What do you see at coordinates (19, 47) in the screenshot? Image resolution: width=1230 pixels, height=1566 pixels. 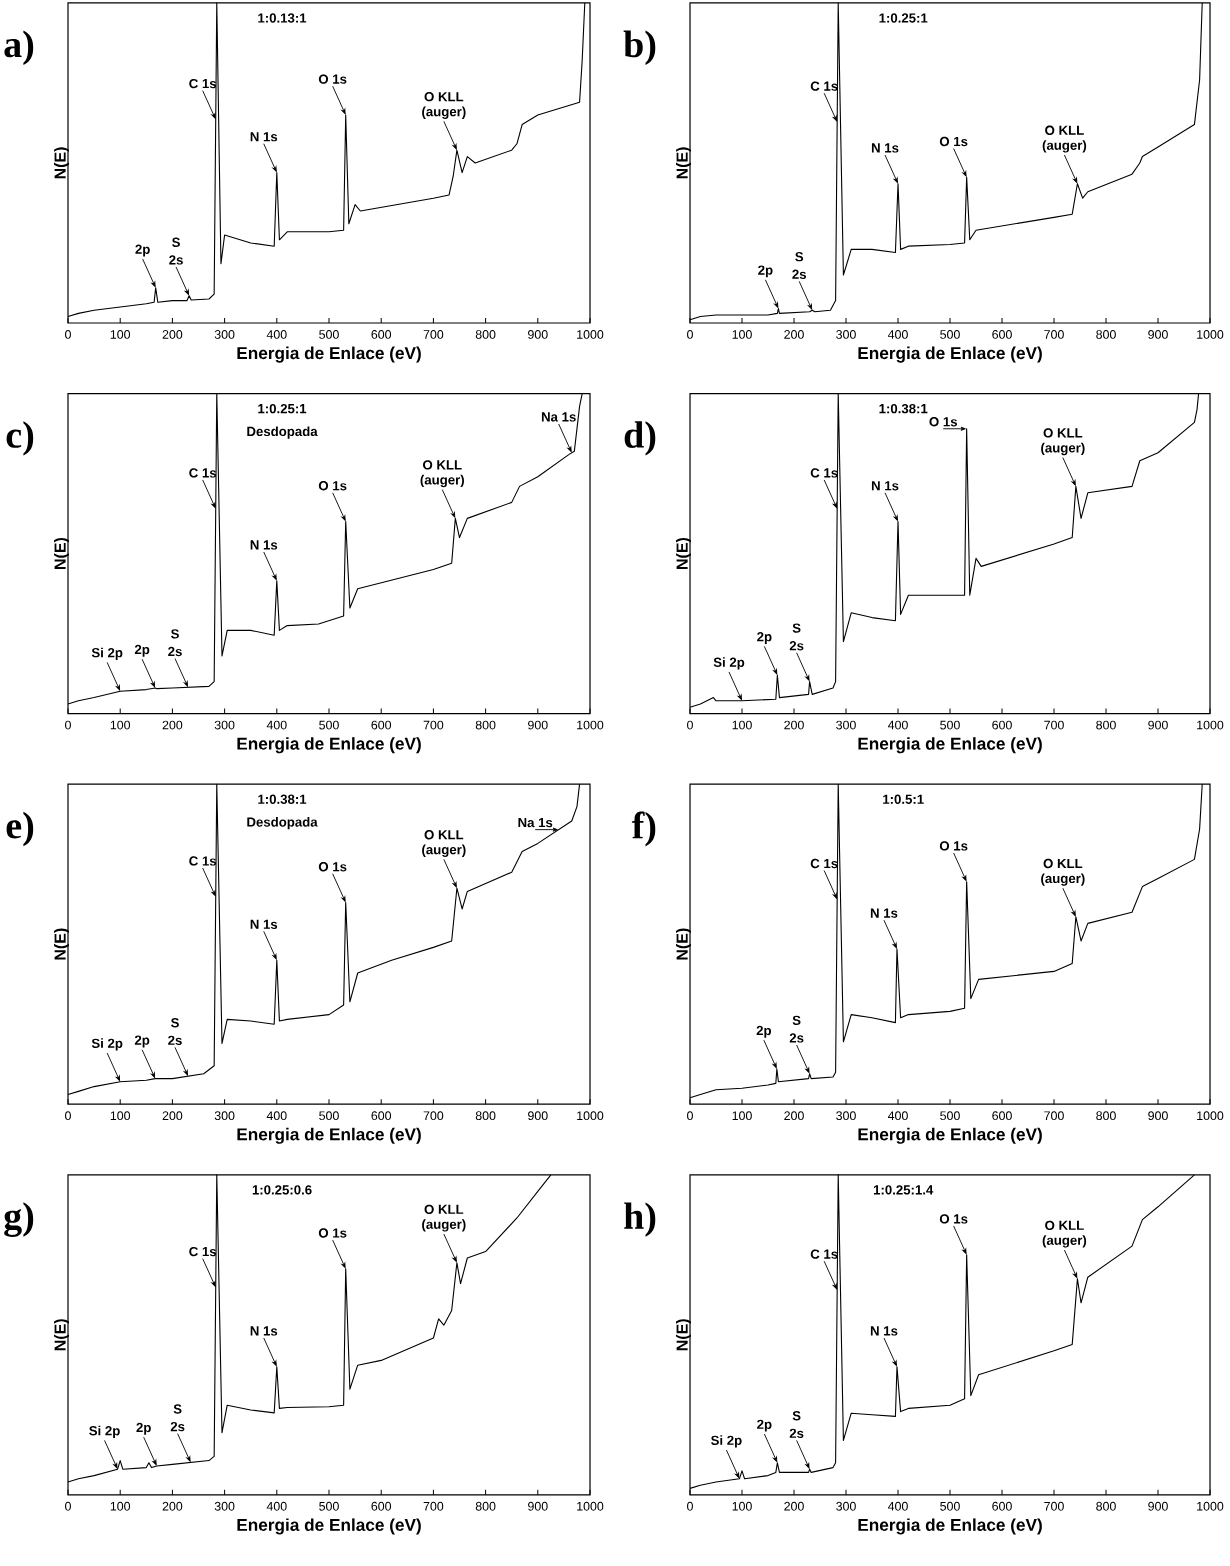 I see `text: a)` at bounding box center [19, 47].